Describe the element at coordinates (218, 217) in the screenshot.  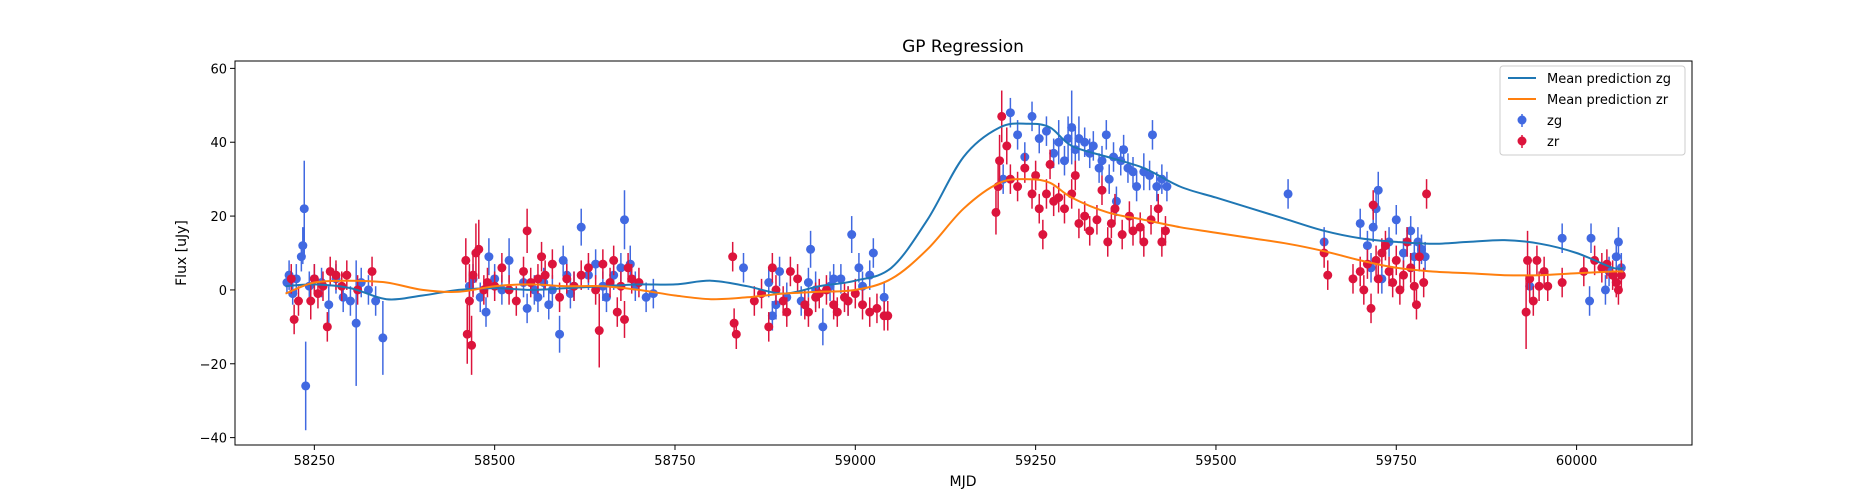
I see `y-tick-label: 20` at that location.